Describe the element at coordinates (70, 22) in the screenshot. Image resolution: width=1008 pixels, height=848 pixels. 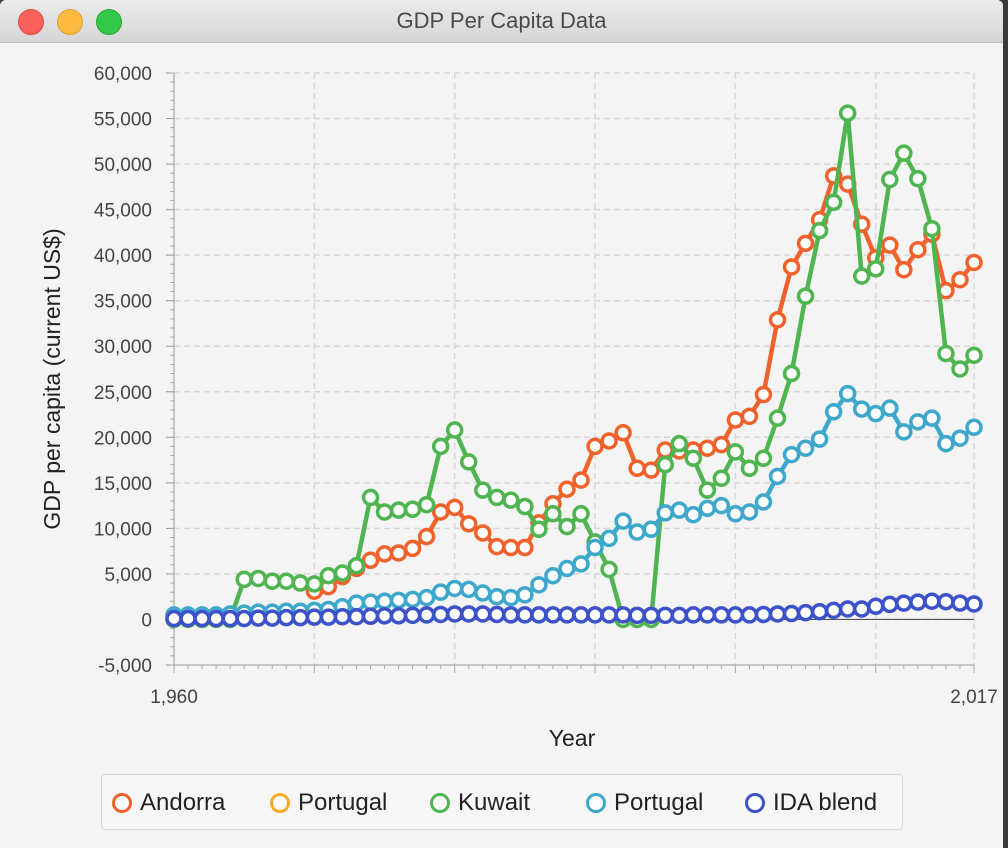
I see `minimize-window-button` at that location.